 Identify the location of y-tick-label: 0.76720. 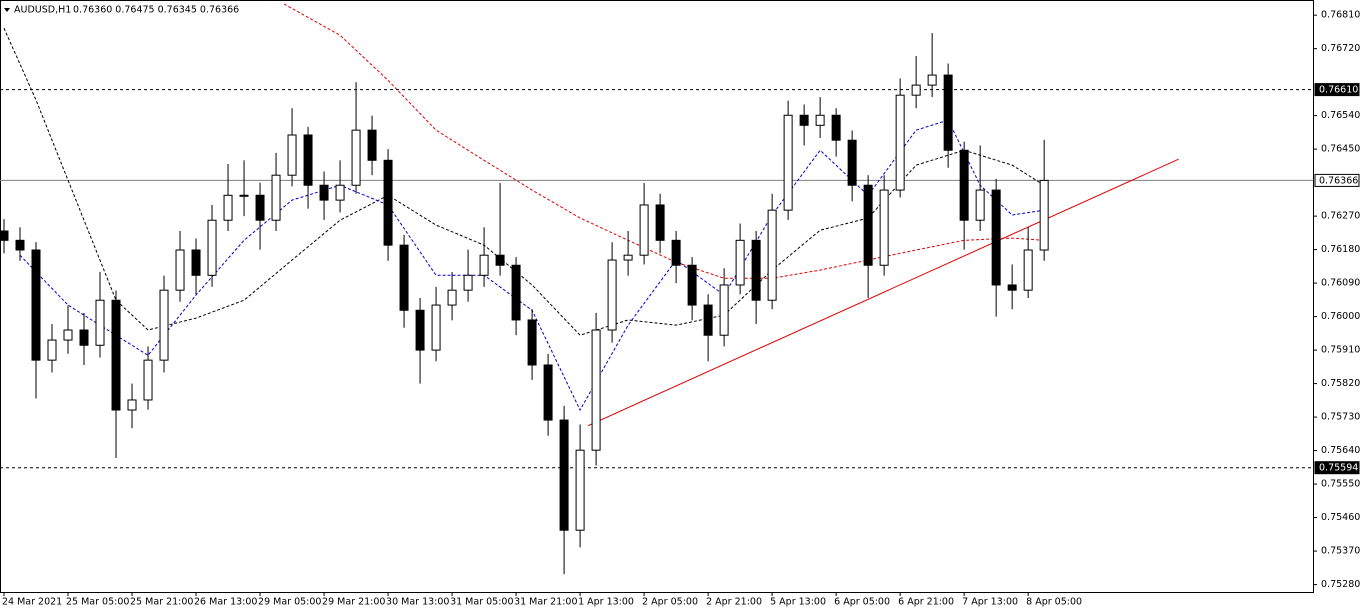
(1340, 48).